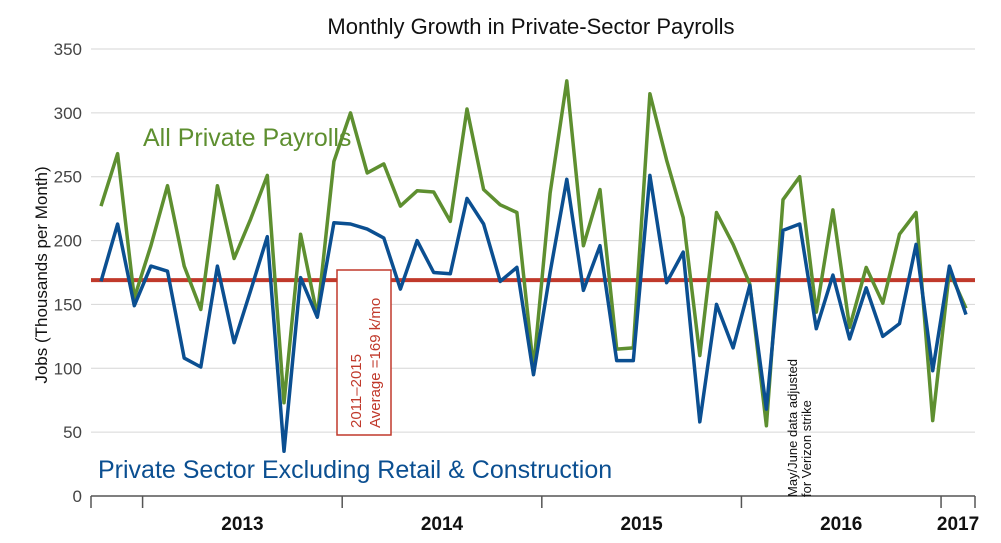 The width and height of the screenshot is (1001, 543). What do you see at coordinates (68, 368) in the screenshot?
I see `y-tick-100: 100` at bounding box center [68, 368].